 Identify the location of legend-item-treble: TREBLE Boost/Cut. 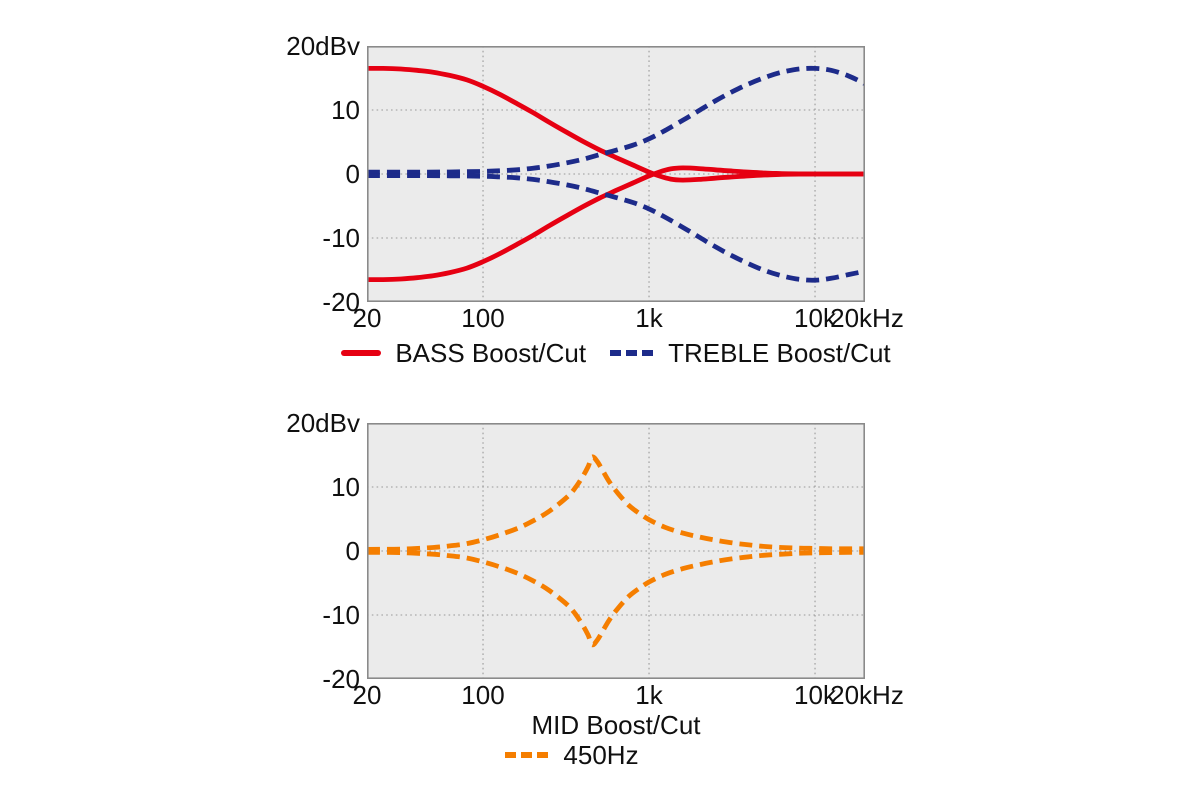
(750, 353).